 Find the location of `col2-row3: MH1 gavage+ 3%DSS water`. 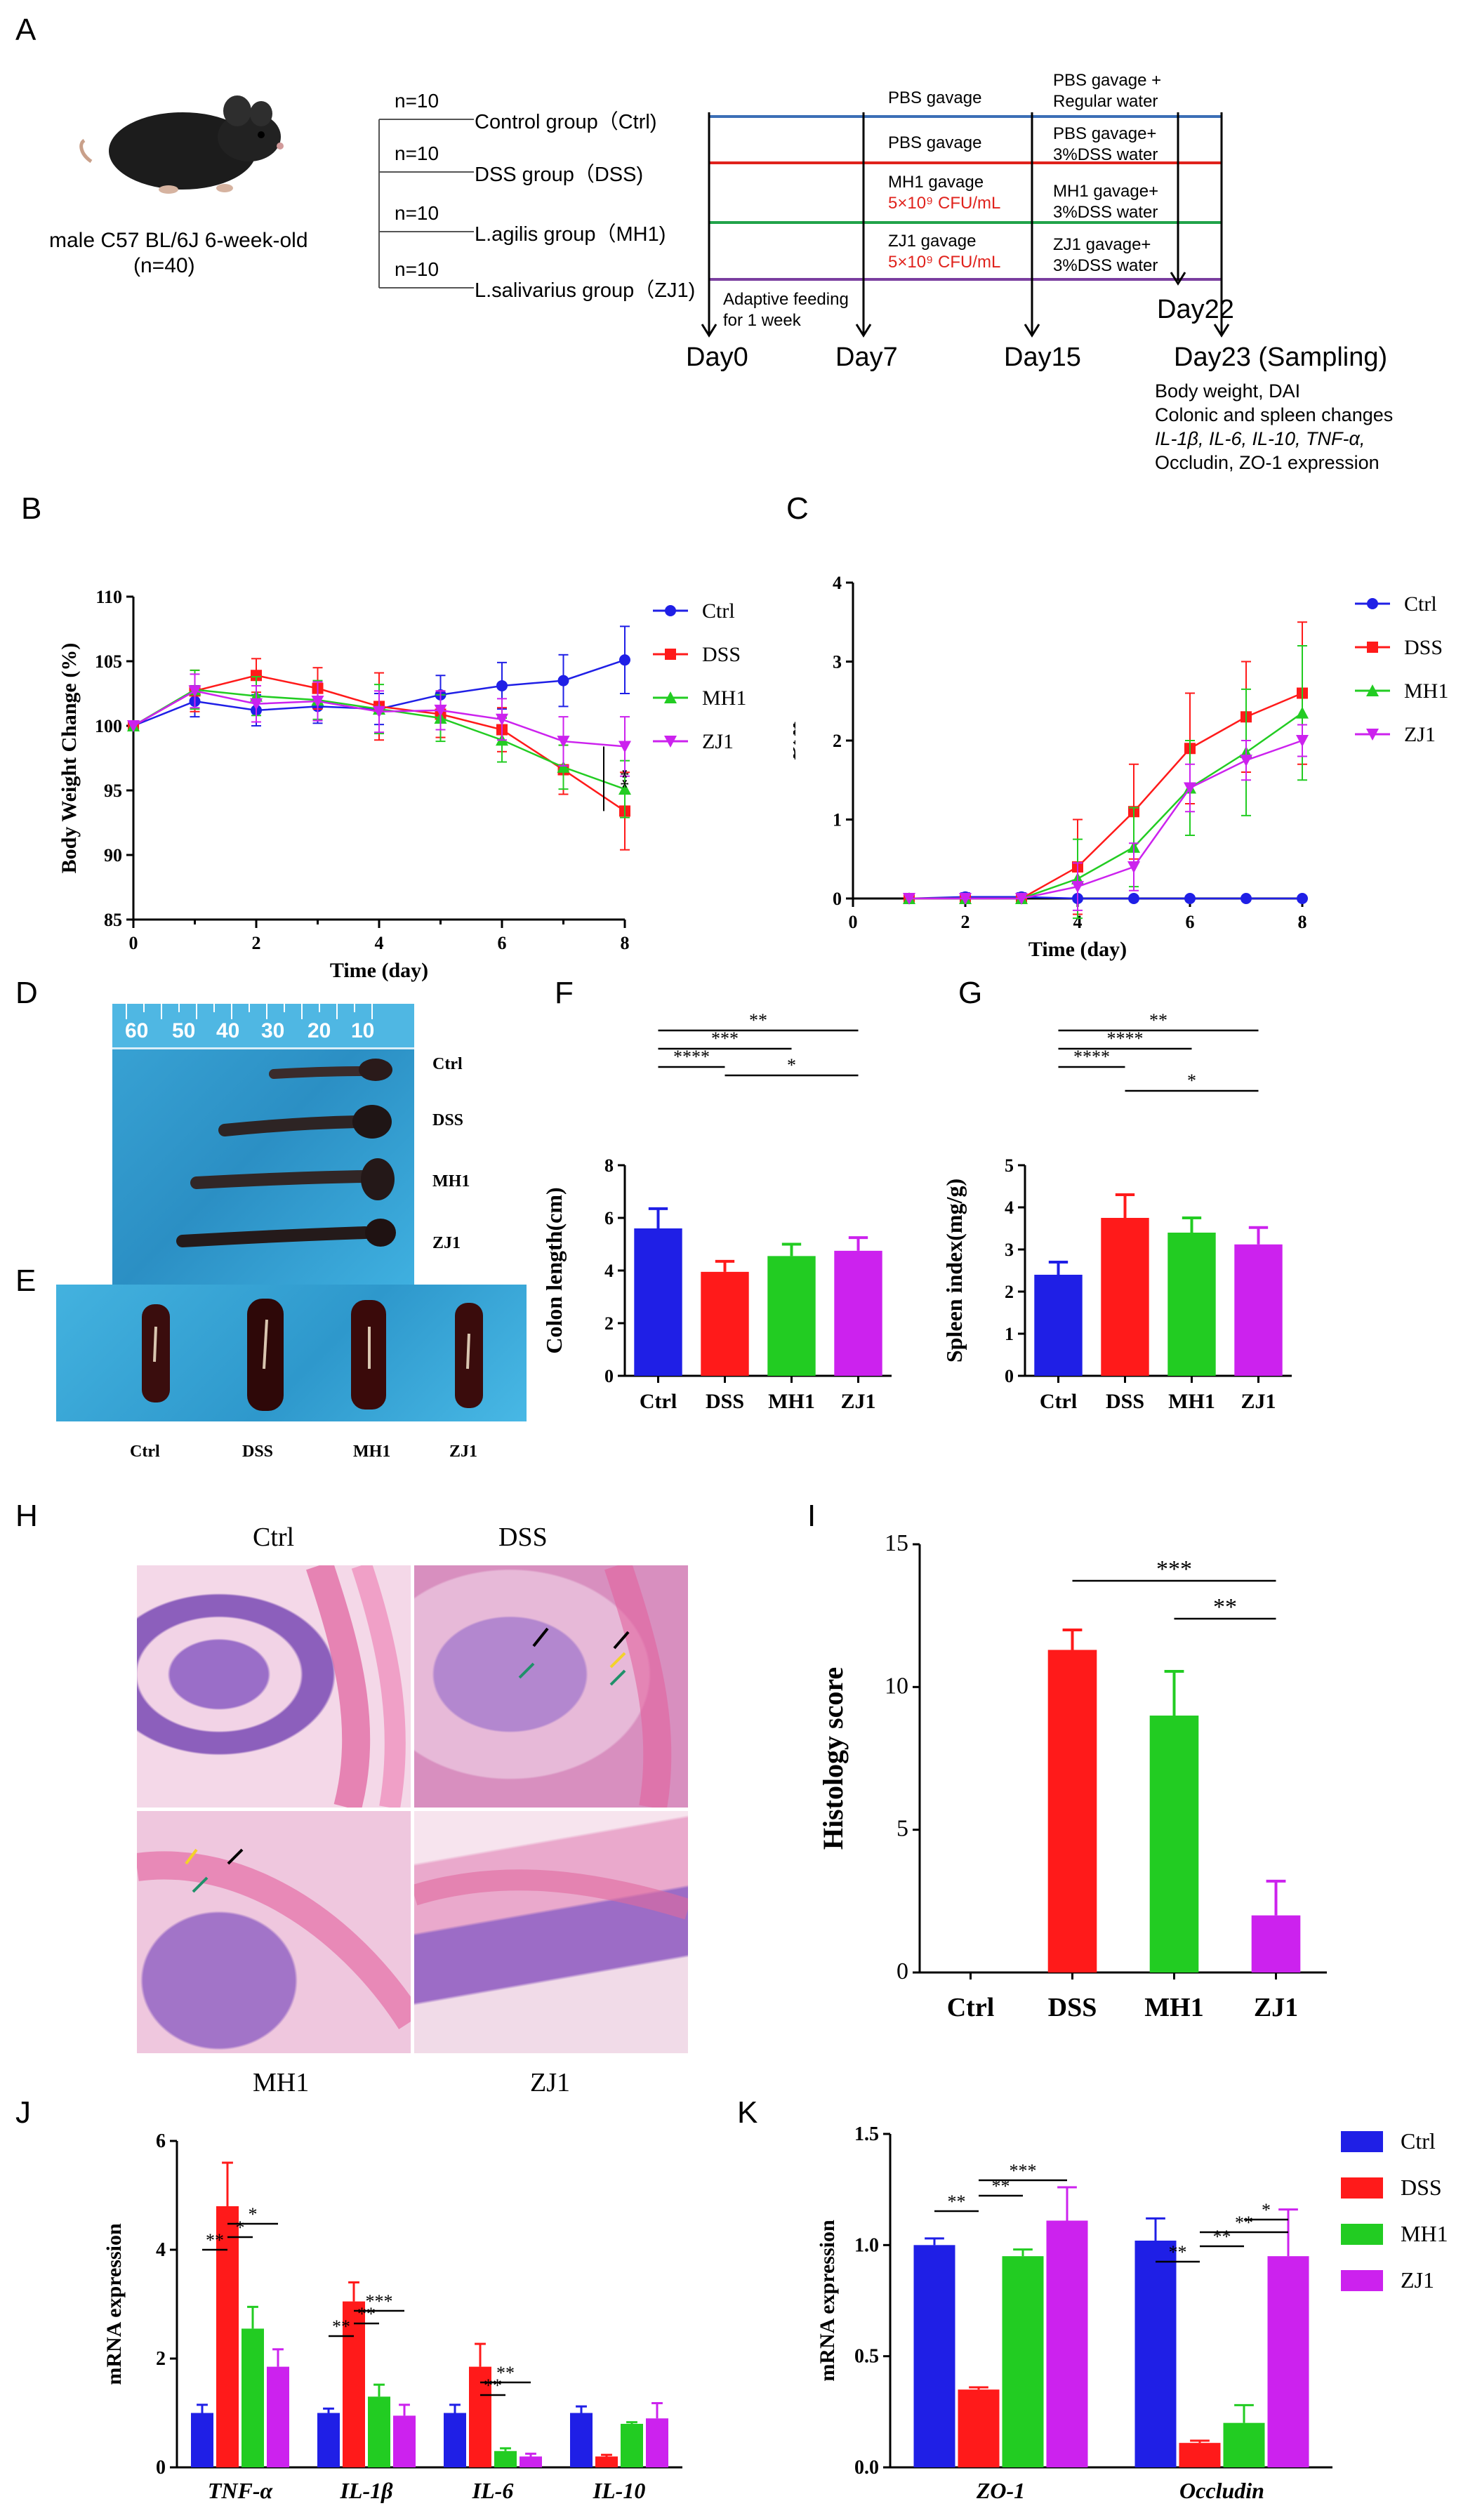

col2-row3: MH1 gavage+ 3%DSS water is located at coordinates (1106, 202).